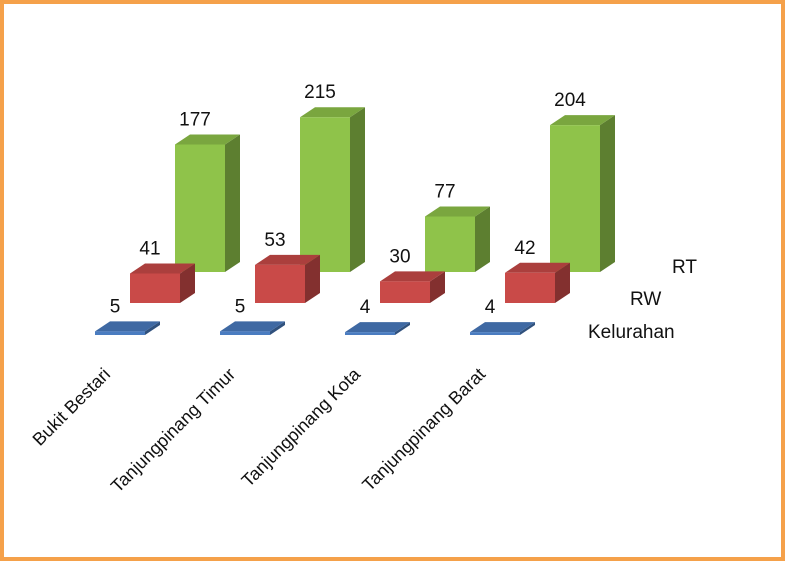 The height and width of the screenshot is (561, 785). What do you see at coordinates (645, 299) in the screenshot?
I see `legend-label: RW` at bounding box center [645, 299].